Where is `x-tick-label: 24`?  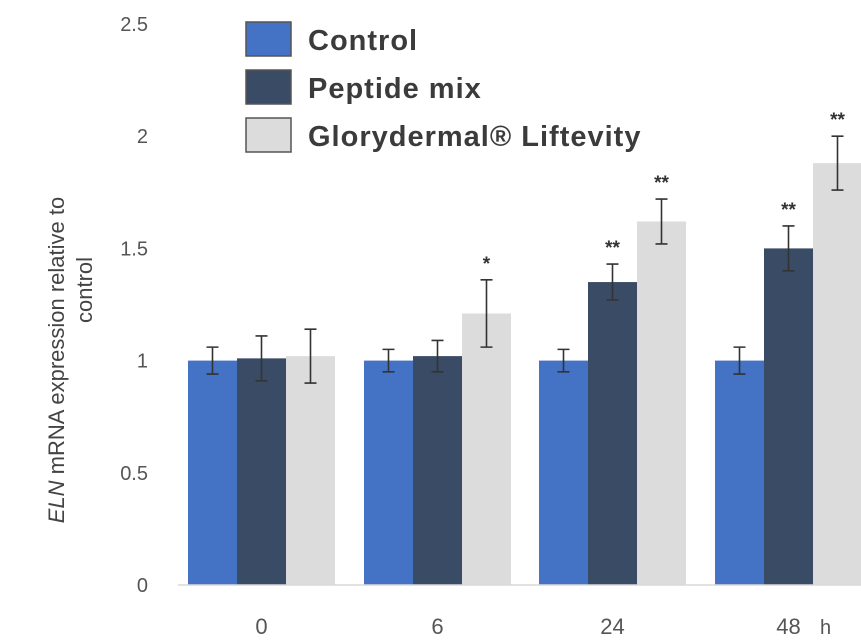 x-tick-label: 24 is located at coordinates (612, 626).